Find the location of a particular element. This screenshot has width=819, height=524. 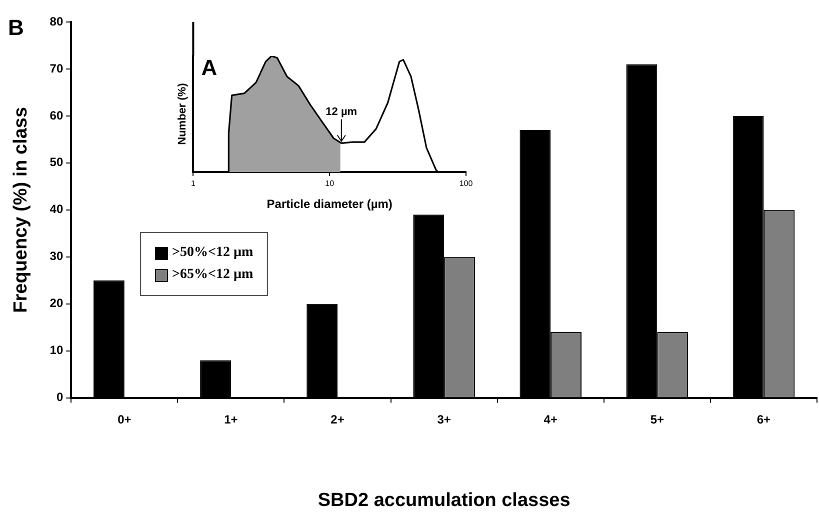

y-tick-label: 20 is located at coordinates (57, 303).